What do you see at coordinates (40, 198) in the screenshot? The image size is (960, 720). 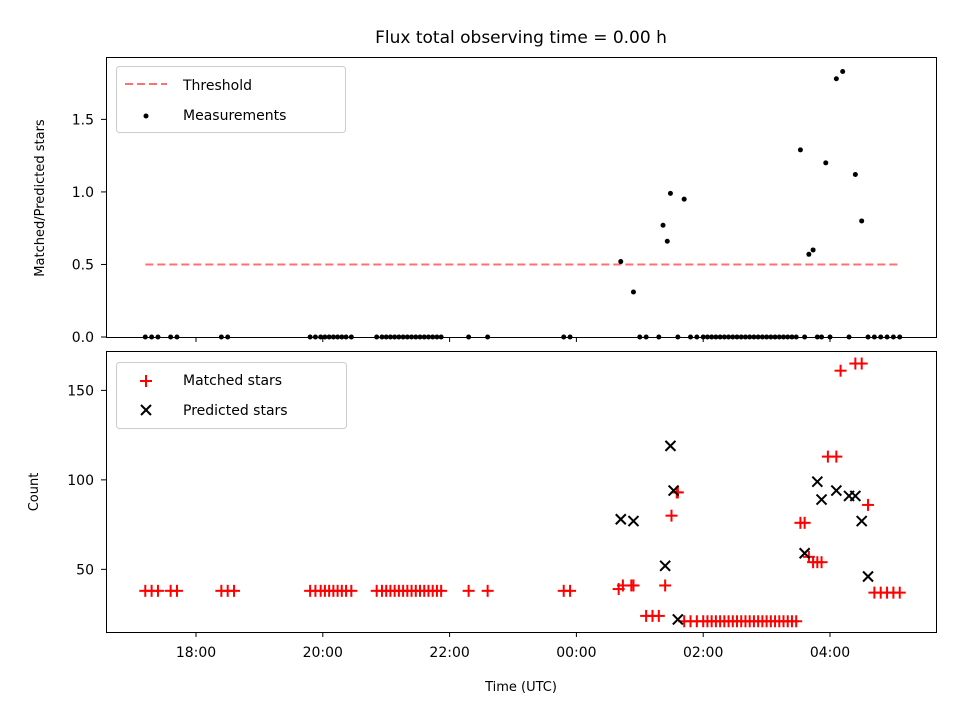 I see `ratio-y-axis-label: Matched/Predicted stars` at bounding box center [40, 198].